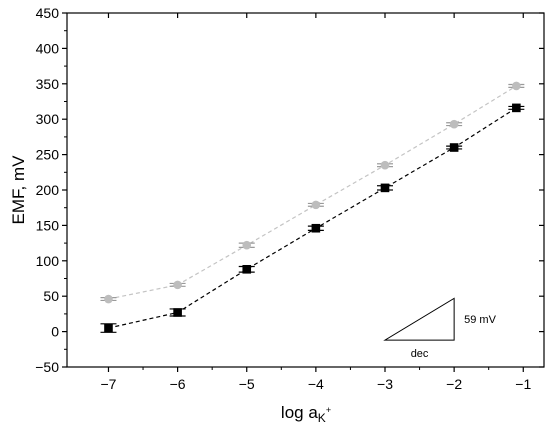  Describe the element at coordinates (47, 367) in the screenshot. I see `y-tick-label: −50` at that location.